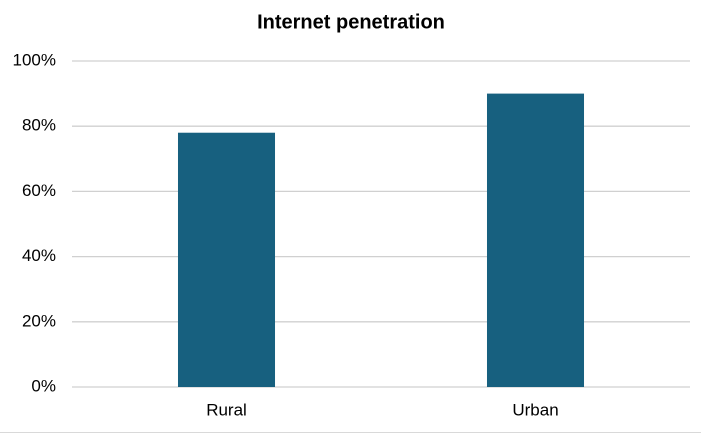  What do you see at coordinates (226, 409) in the screenshot?
I see `x-tick-label: Rural` at bounding box center [226, 409].